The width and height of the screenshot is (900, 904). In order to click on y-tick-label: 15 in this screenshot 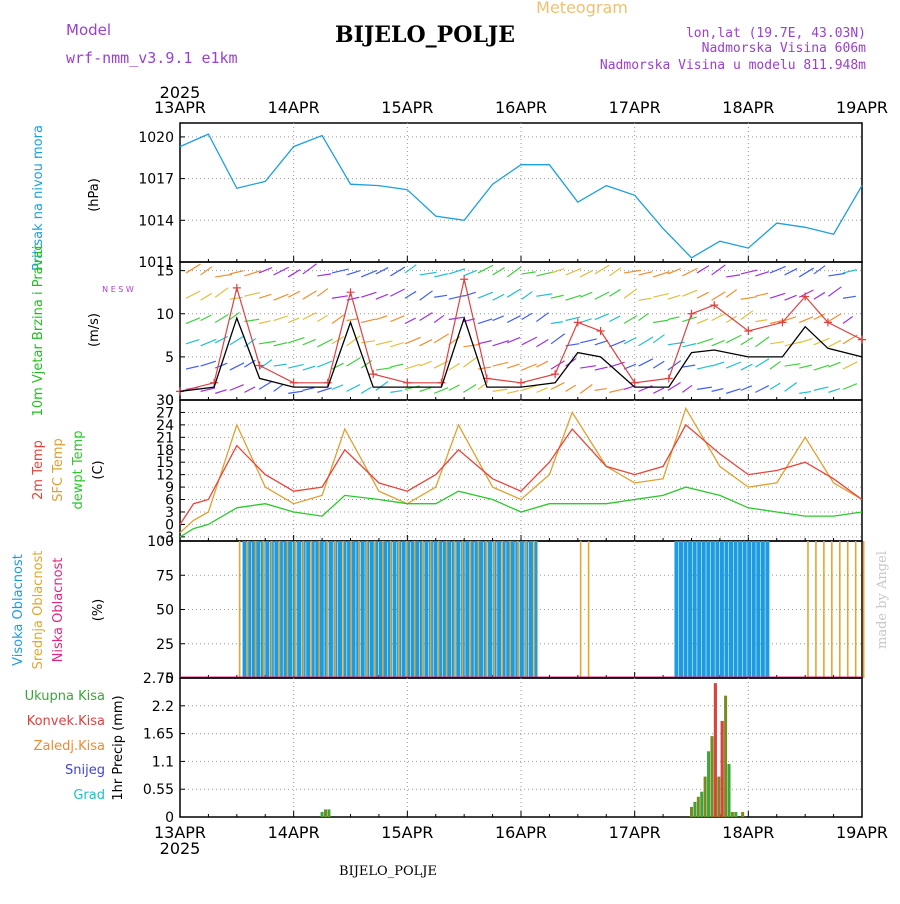, I will do `click(165, 463)`.